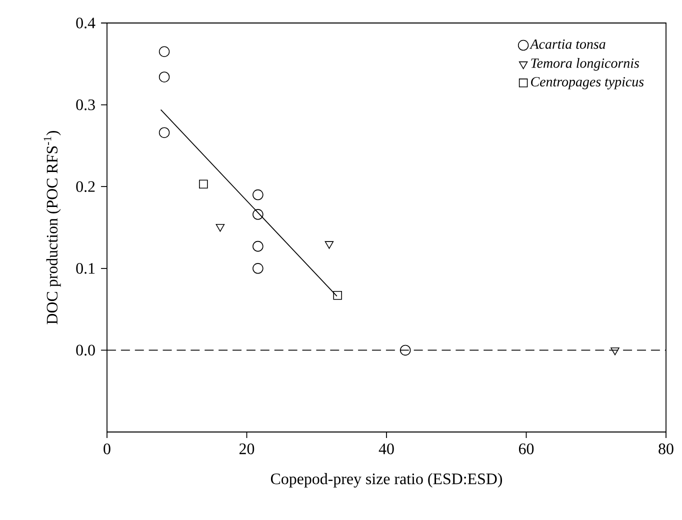  What do you see at coordinates (526, 448) in the screenshot?
I see `x-tick-label: 60` at bounding box center [526, 448].